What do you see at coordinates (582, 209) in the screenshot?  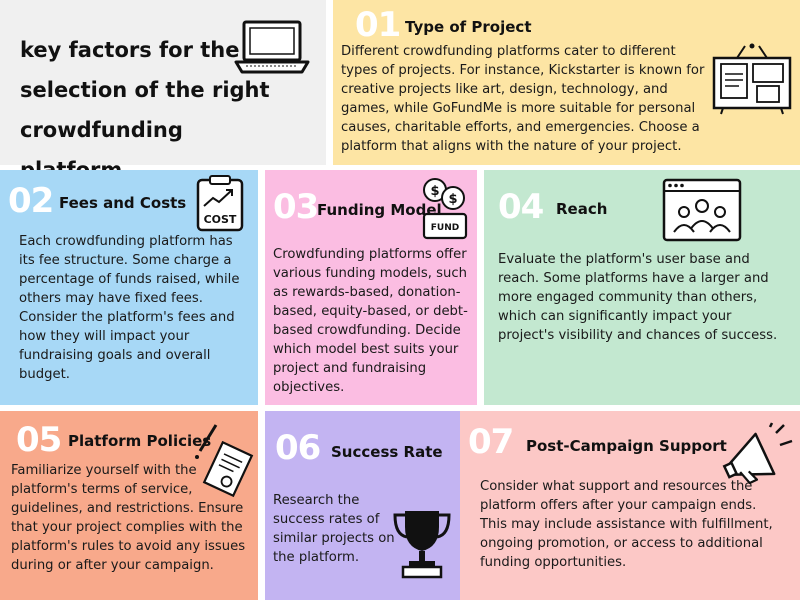 I see `factor-title: Reach` at bounding box center [582, 209].